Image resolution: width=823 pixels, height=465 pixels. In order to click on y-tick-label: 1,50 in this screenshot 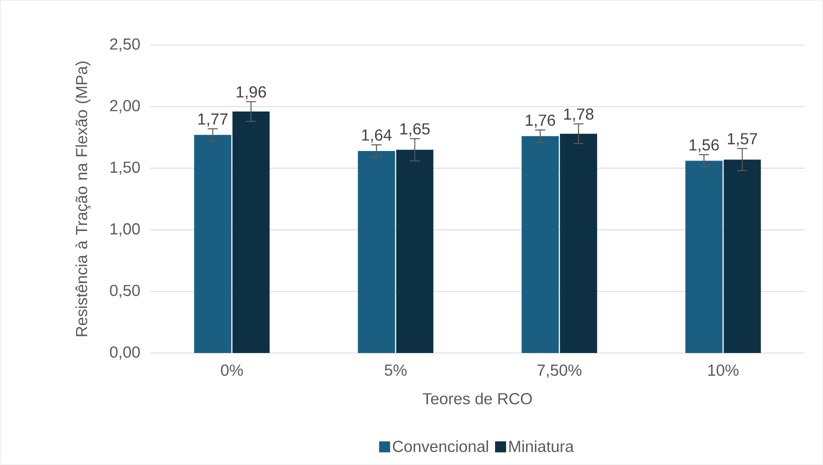, I will do `click(125, 168)`.